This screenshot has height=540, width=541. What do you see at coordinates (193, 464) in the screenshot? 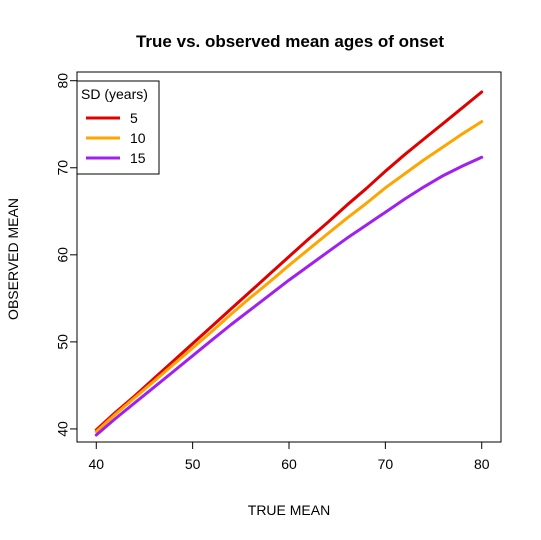
I see `x-tick-label: 50` at bounding box center [193, 464].